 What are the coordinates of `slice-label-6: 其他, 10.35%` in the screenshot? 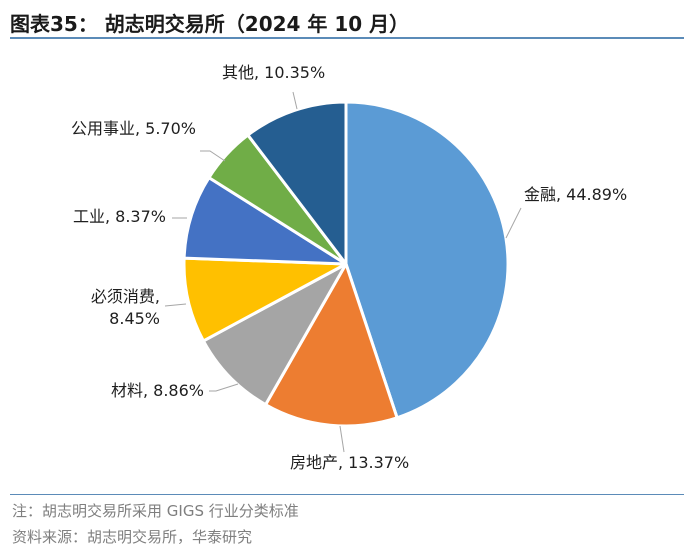 It's located at (273, 72).